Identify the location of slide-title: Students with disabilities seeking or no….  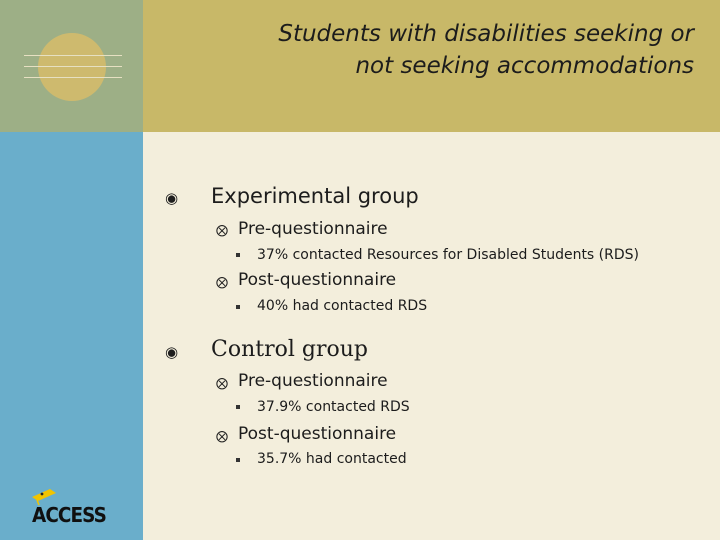
(486, 50).